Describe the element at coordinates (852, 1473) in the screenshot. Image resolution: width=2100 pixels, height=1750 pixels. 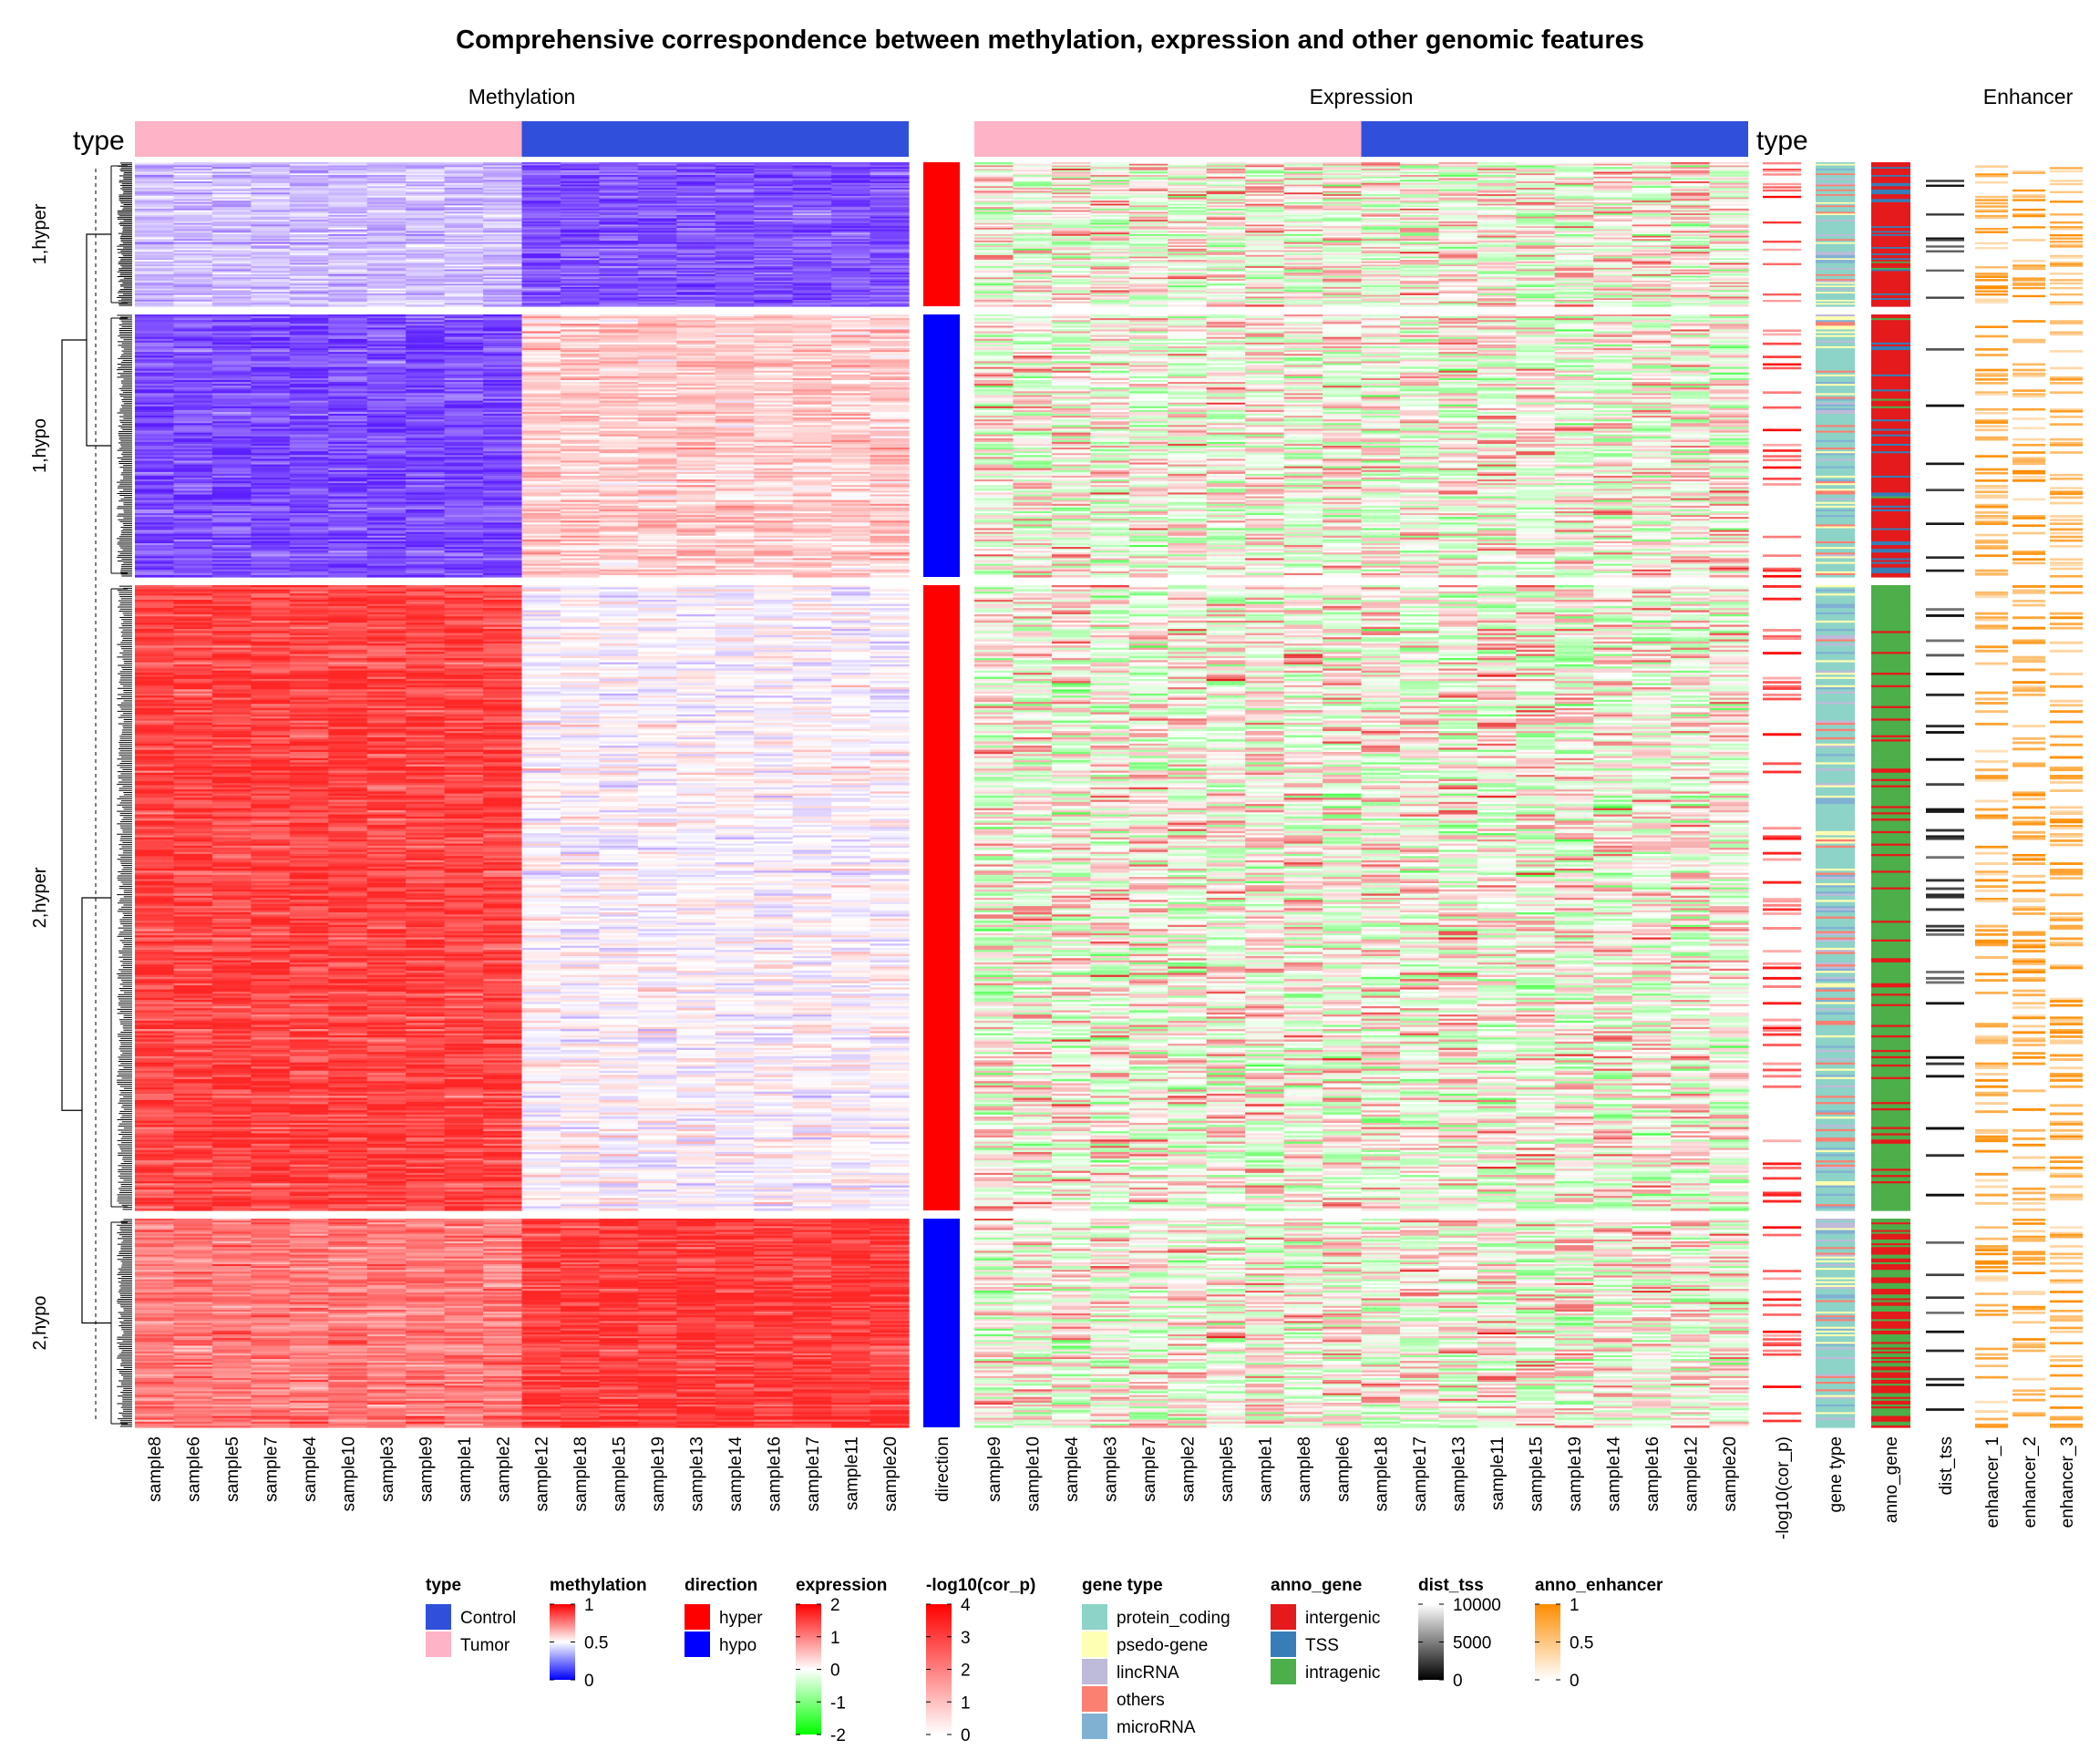
I see `methylation-column-label: sample11` at that location.